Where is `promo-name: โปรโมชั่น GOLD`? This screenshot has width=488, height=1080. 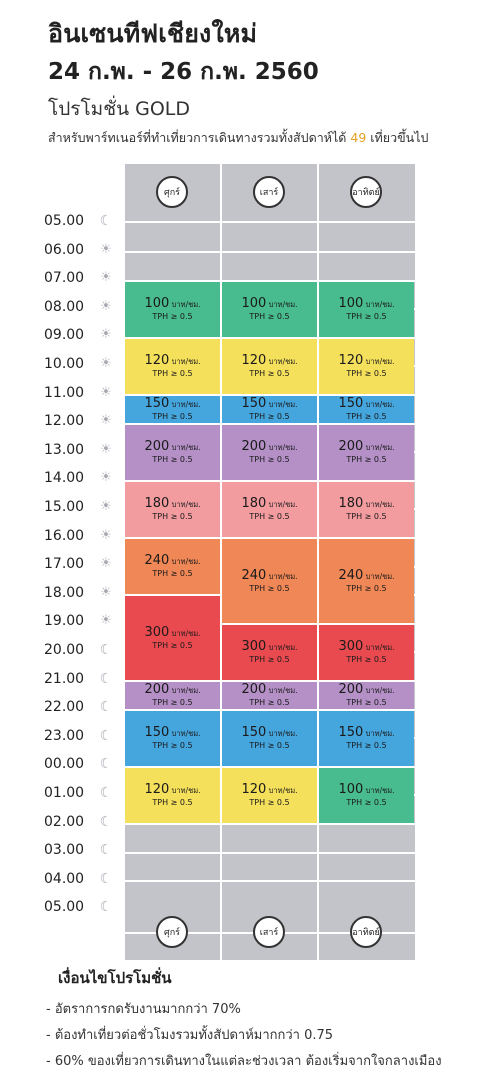 promo-name: โปรโมชั่น GOLD is located at coordinates (119, 109).